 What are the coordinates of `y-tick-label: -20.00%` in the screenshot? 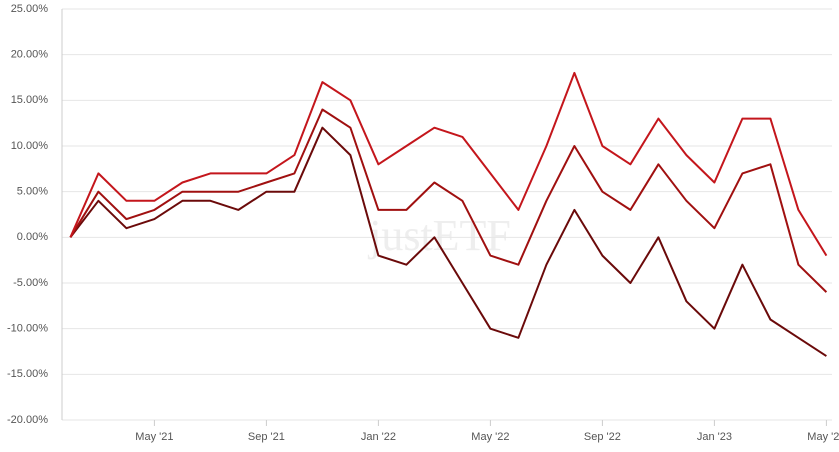 It's located at (27, 420).